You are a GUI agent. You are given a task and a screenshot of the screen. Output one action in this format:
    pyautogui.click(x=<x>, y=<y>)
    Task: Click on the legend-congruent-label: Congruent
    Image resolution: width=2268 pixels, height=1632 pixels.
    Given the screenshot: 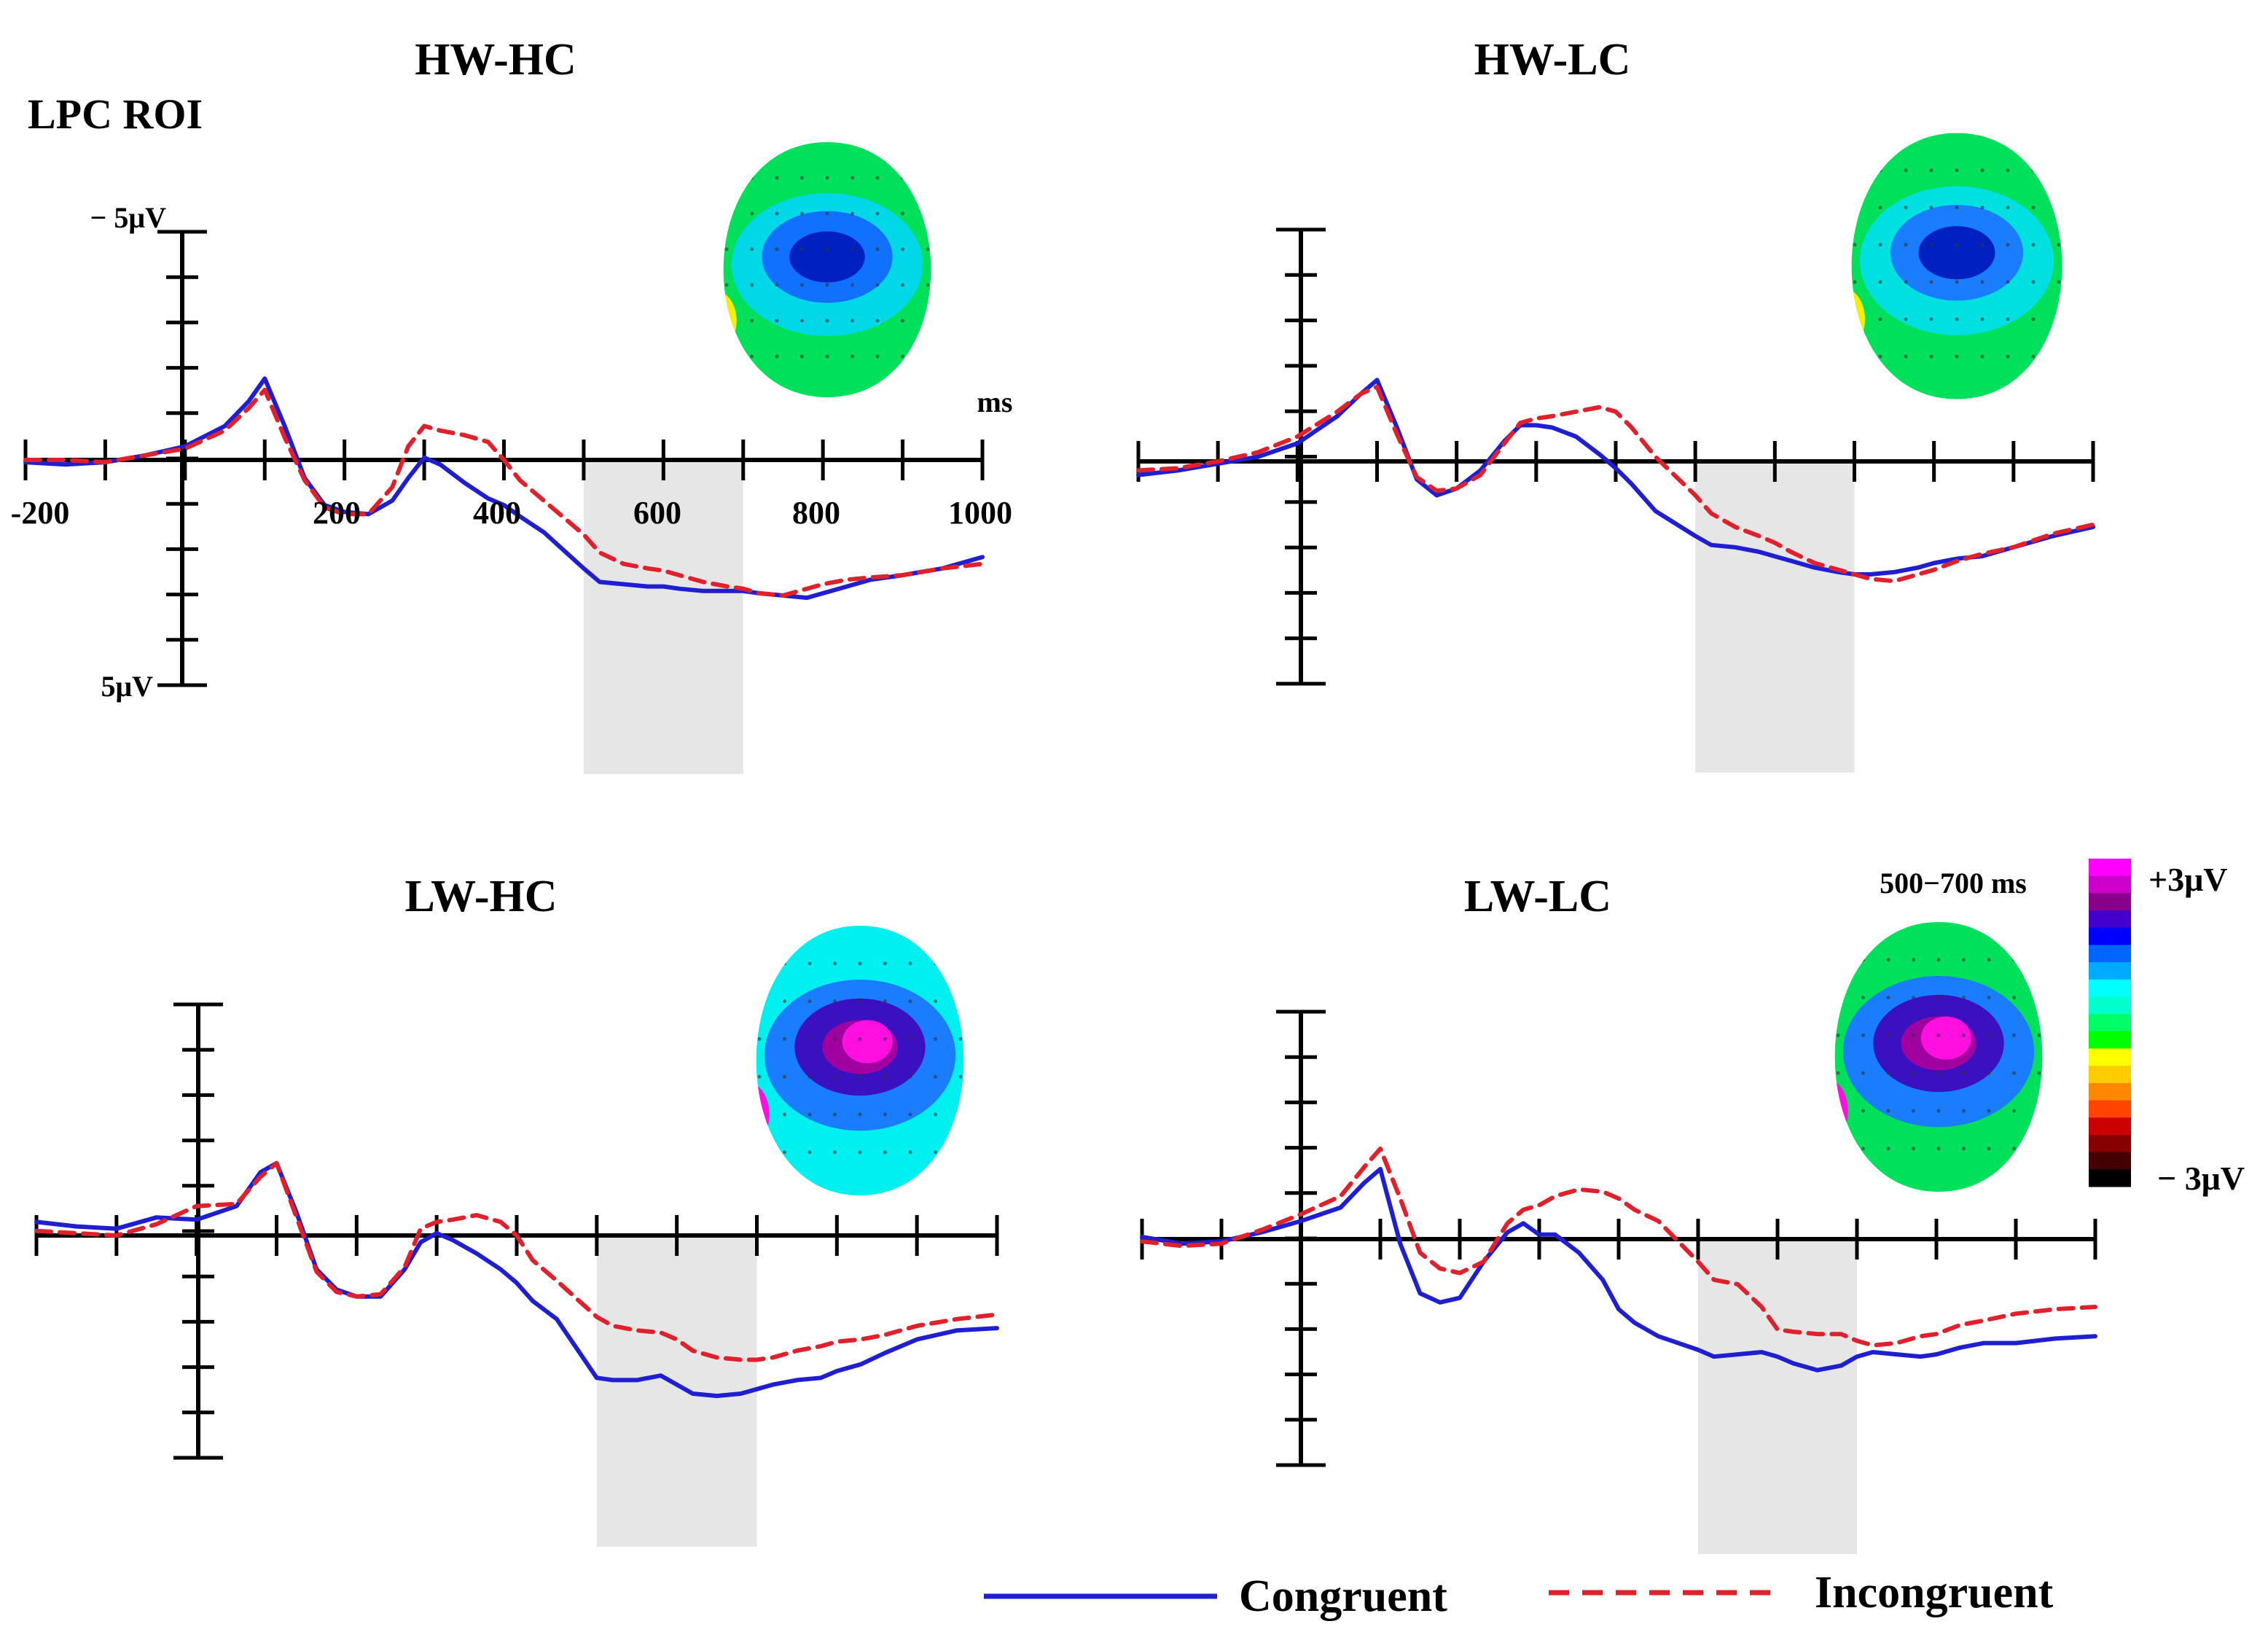 What is the action you would take?
    pyautogui.click(x=1343, y=1596)
    